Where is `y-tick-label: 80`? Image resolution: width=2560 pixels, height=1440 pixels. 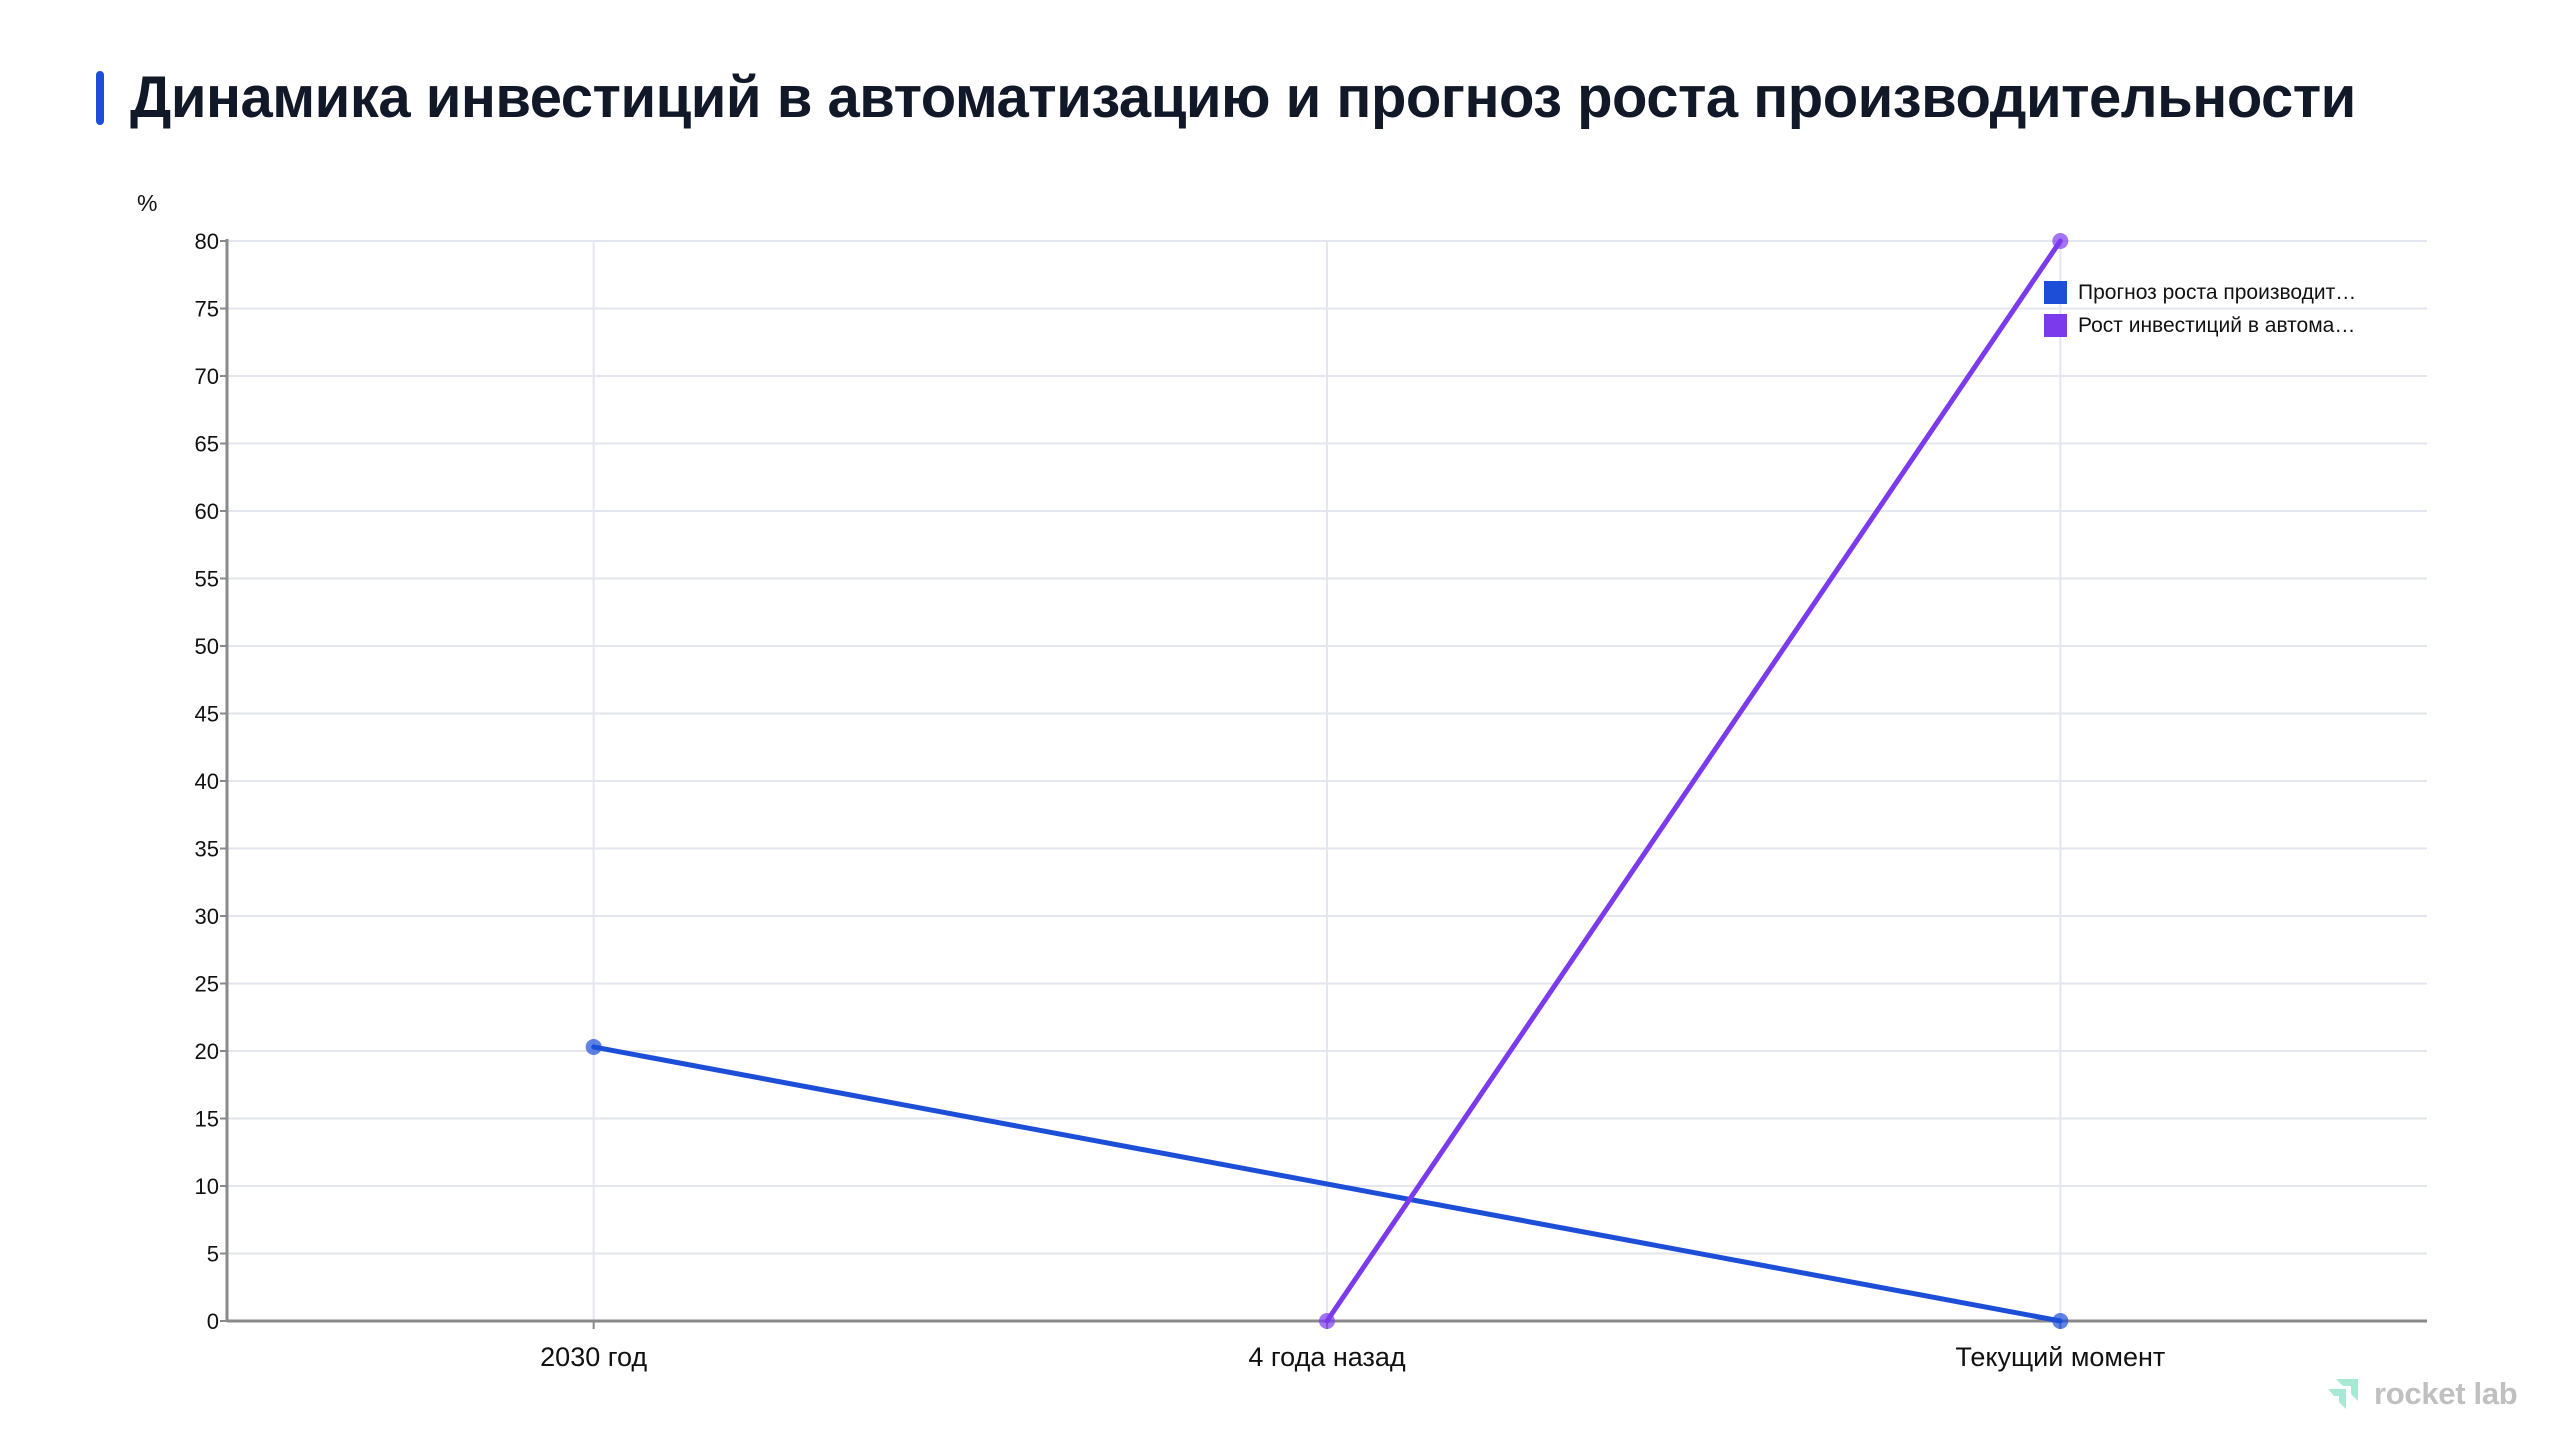 y-tick-label: 80 is located at coordinates (207, 241).